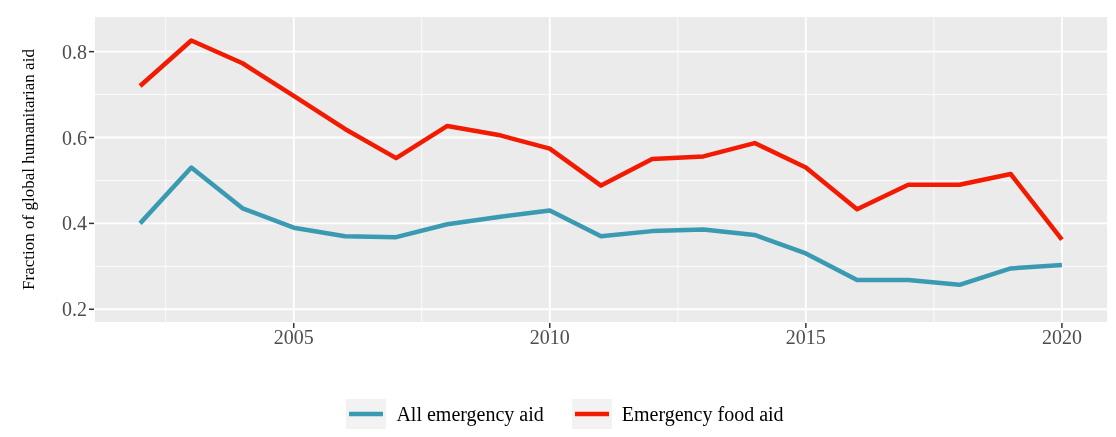 This screenshot has width=1116, height=437. I want to click on y-tick-label: 0.2, so click(74, 309).